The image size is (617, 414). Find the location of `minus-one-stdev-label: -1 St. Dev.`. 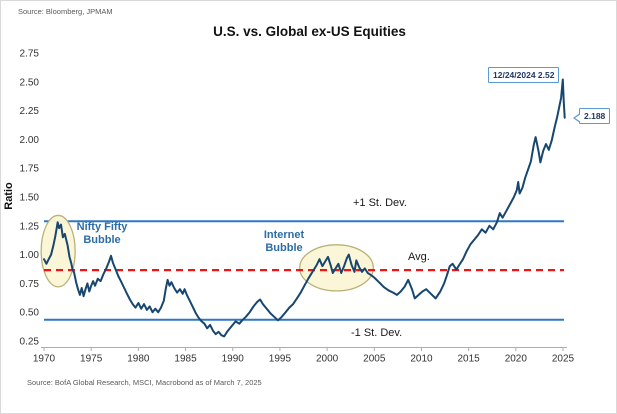

minus-one-stdev-label: -1 St. Dev. is located at coordinates (377, 333).